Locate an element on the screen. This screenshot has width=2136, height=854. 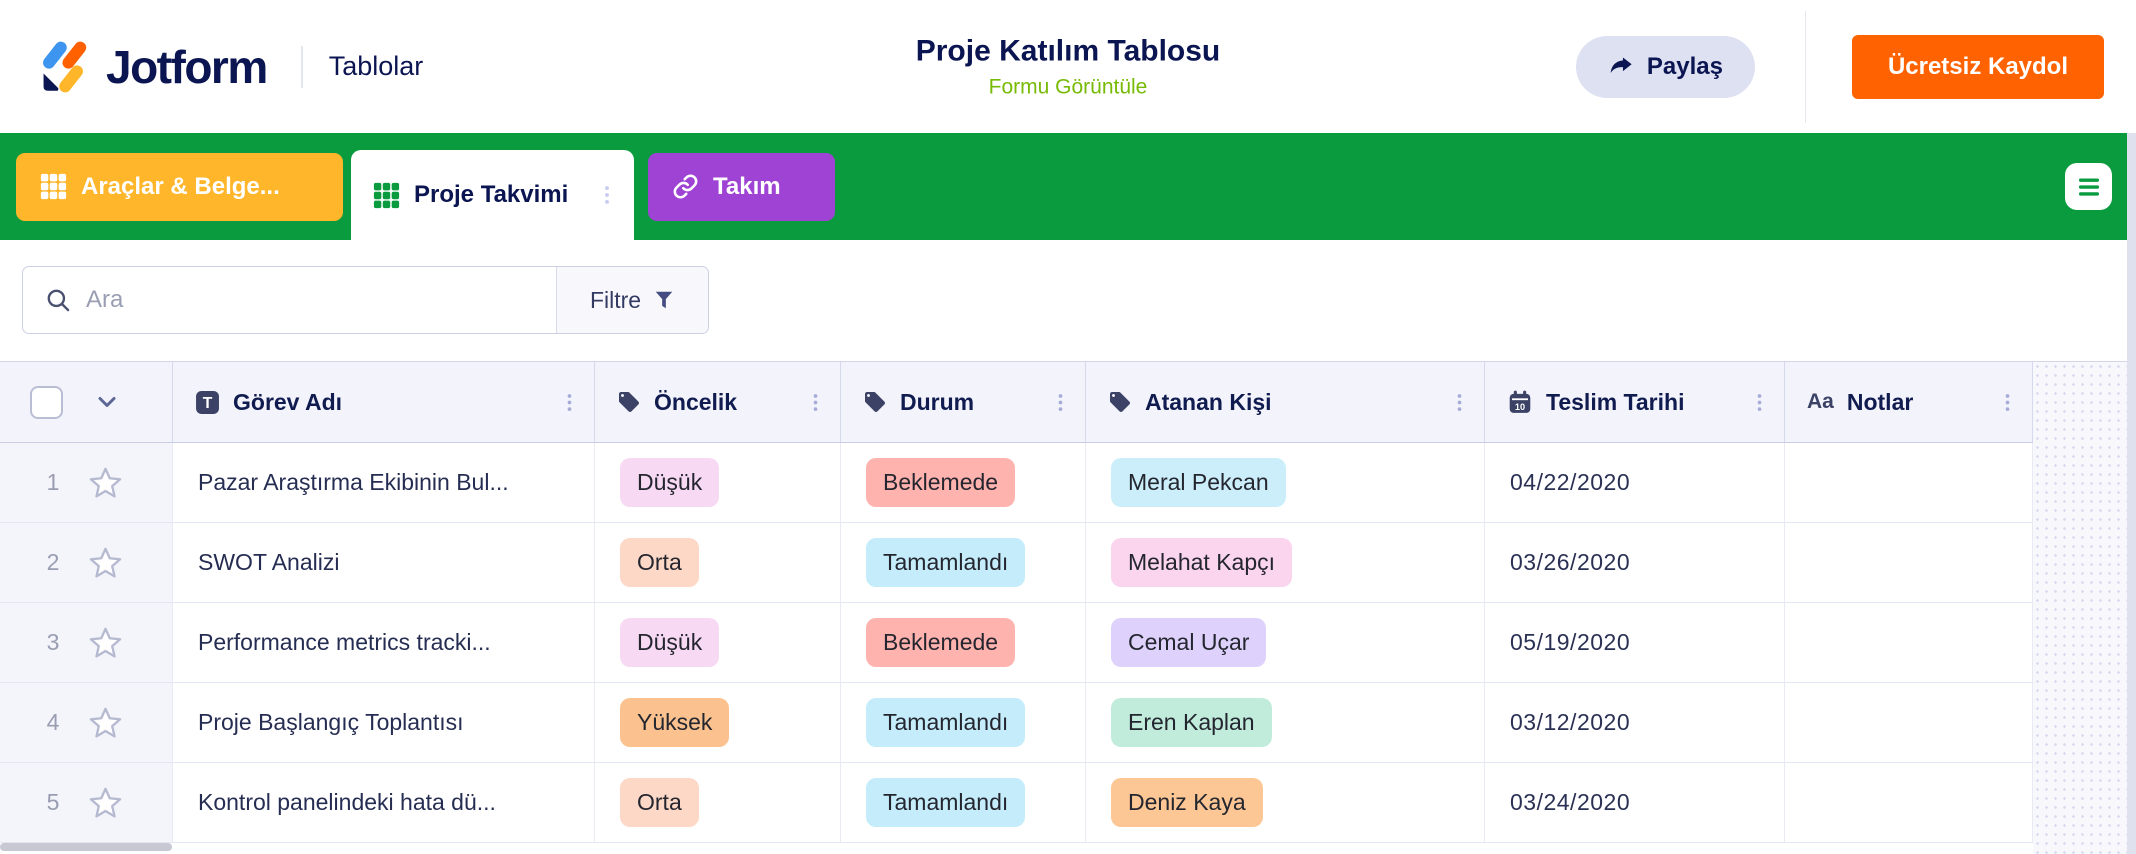
tab-proje-takvimi: Proje Takvimi is located at coordinates (492, 195).